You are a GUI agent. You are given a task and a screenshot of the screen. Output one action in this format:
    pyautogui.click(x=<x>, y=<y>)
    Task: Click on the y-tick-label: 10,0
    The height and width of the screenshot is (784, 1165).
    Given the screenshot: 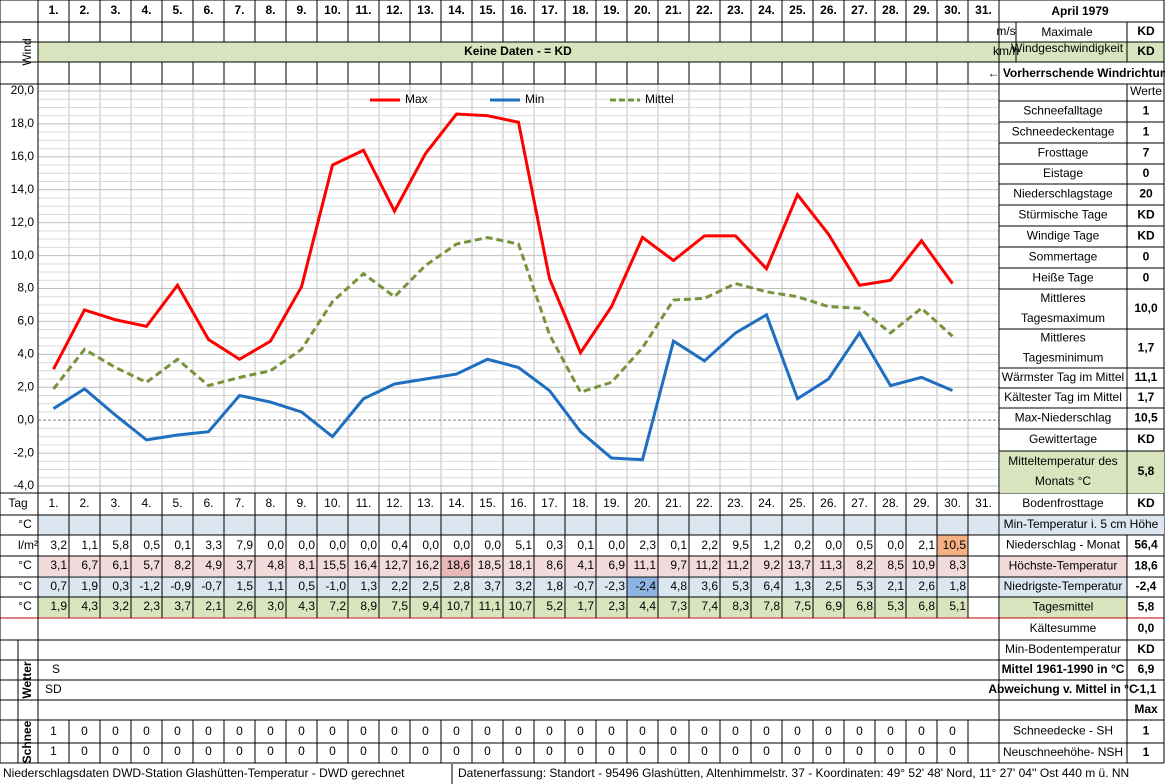 What is the action you would take?
    pyautogui.click(x=23, y=255)
    